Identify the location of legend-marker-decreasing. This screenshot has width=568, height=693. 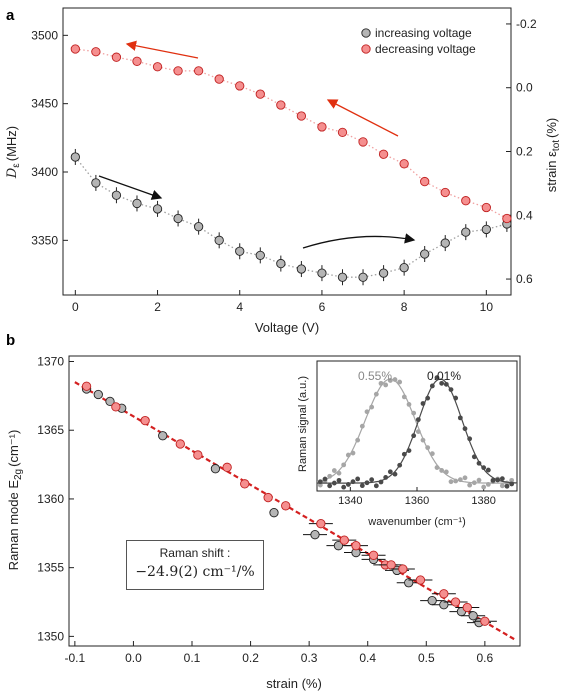
(366, 49).